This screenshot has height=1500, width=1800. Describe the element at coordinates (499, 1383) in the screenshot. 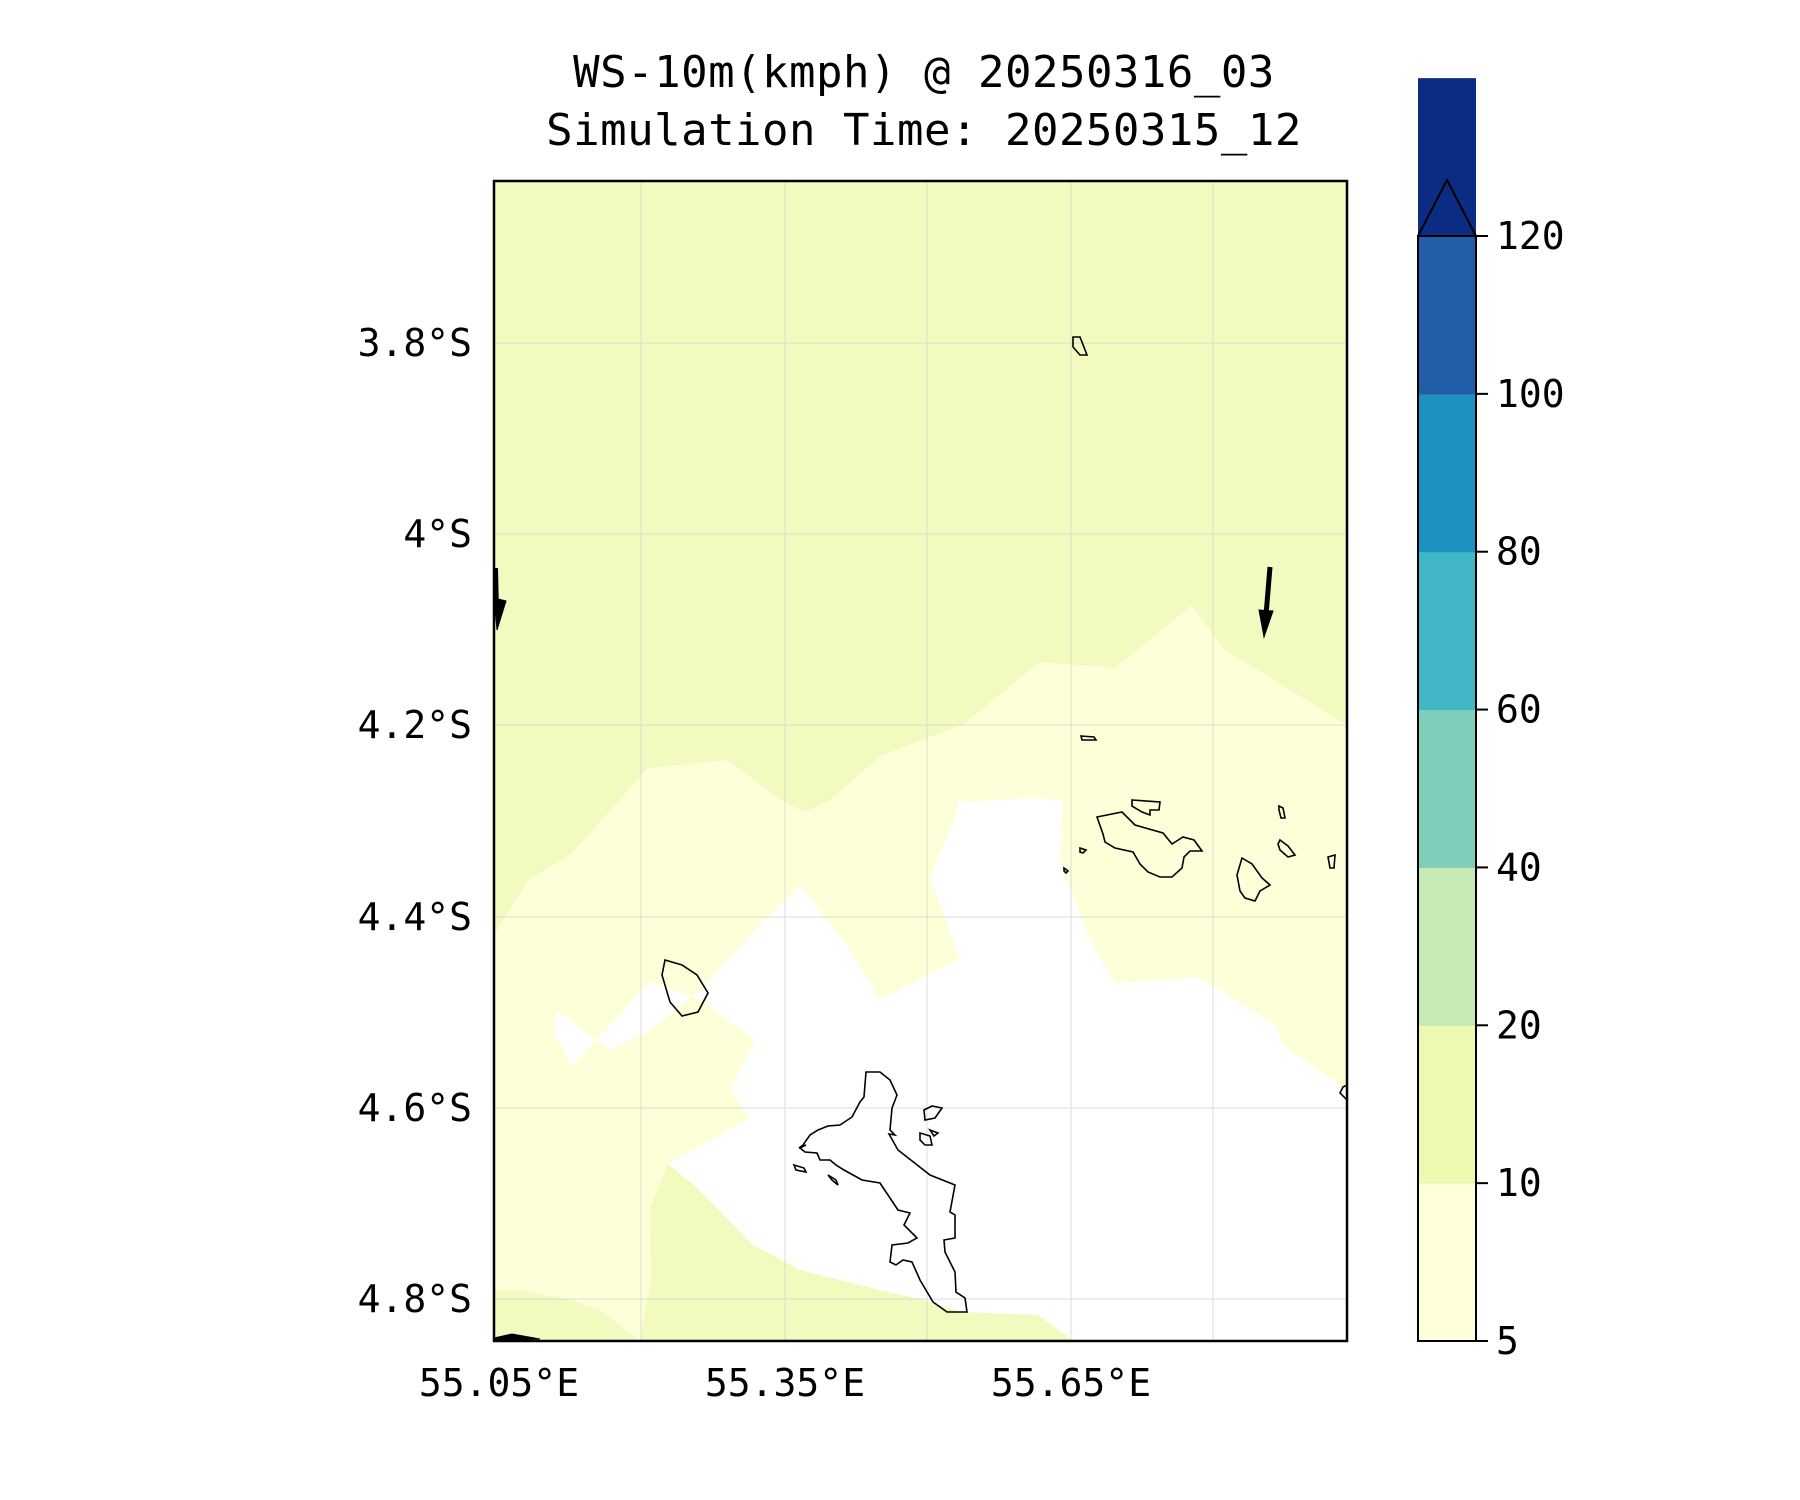

I see `lon-label: 55.05°E` at that location.